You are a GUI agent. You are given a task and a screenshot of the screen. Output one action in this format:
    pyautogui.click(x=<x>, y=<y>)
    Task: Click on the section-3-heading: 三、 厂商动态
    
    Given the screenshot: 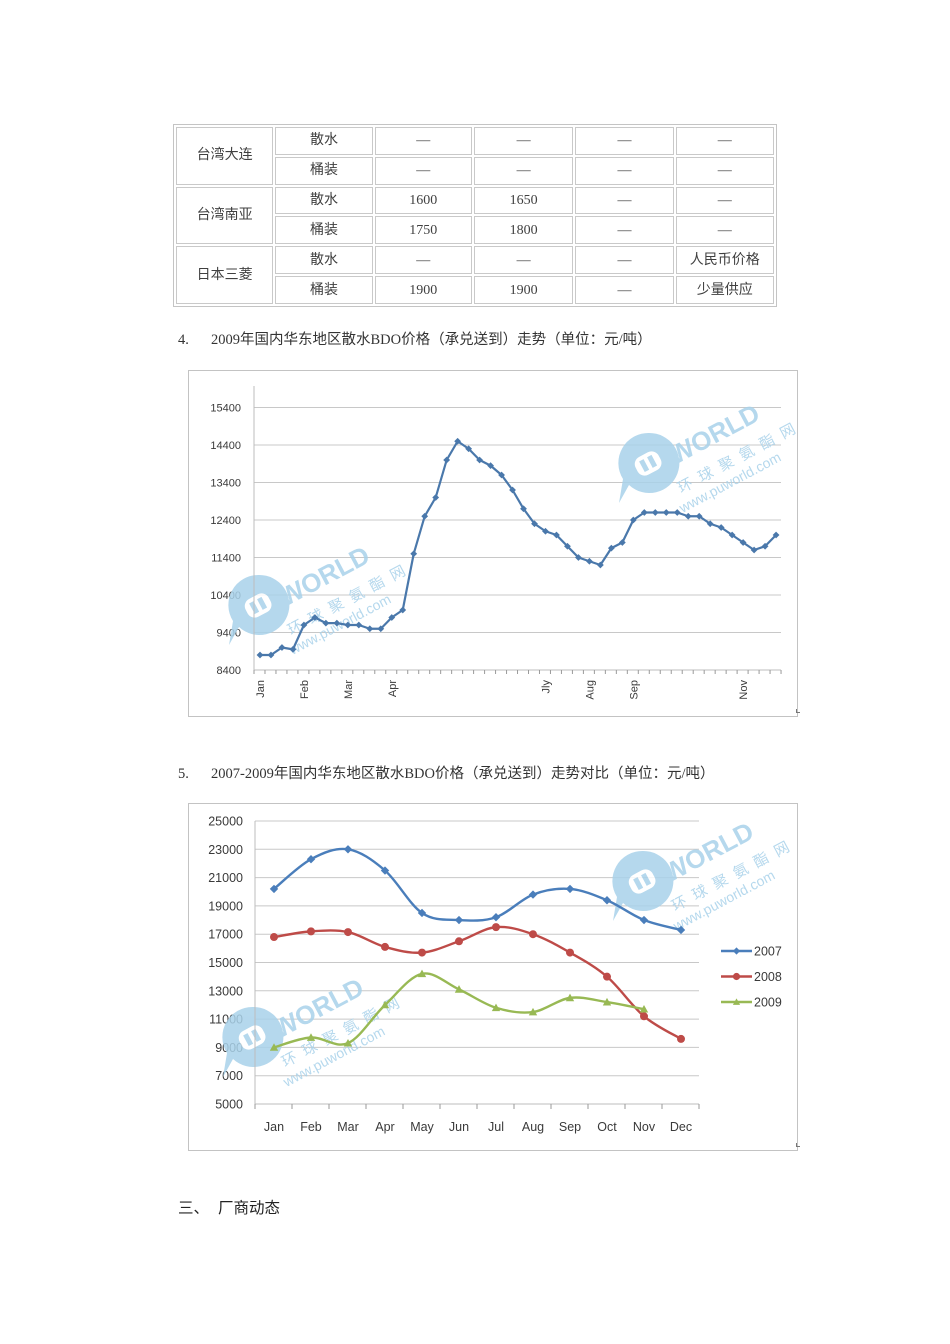 What is the action you would take?
    pyautogui.click(x=229, y=1207)
    